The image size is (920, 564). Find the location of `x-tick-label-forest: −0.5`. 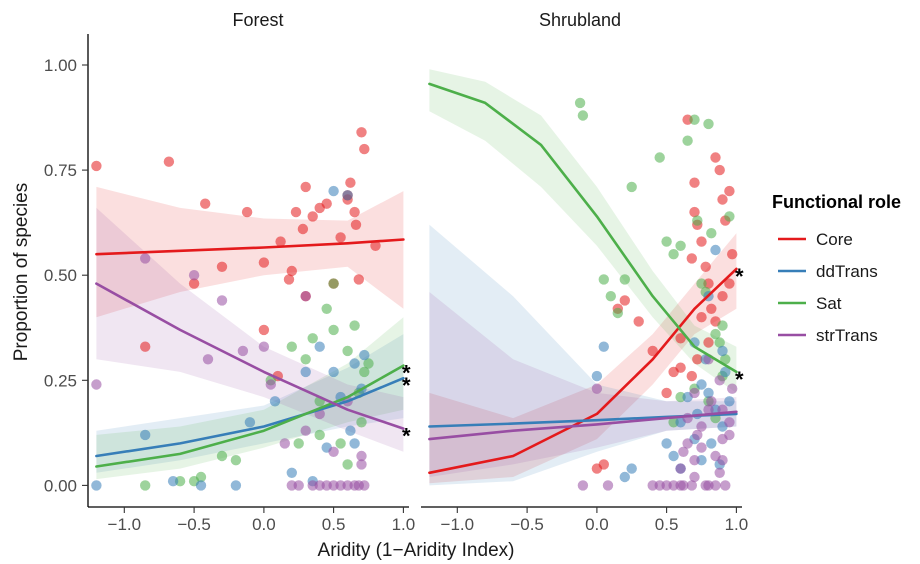

x-tick-label-forest: −0.5 is located at coordinates (194, 524).